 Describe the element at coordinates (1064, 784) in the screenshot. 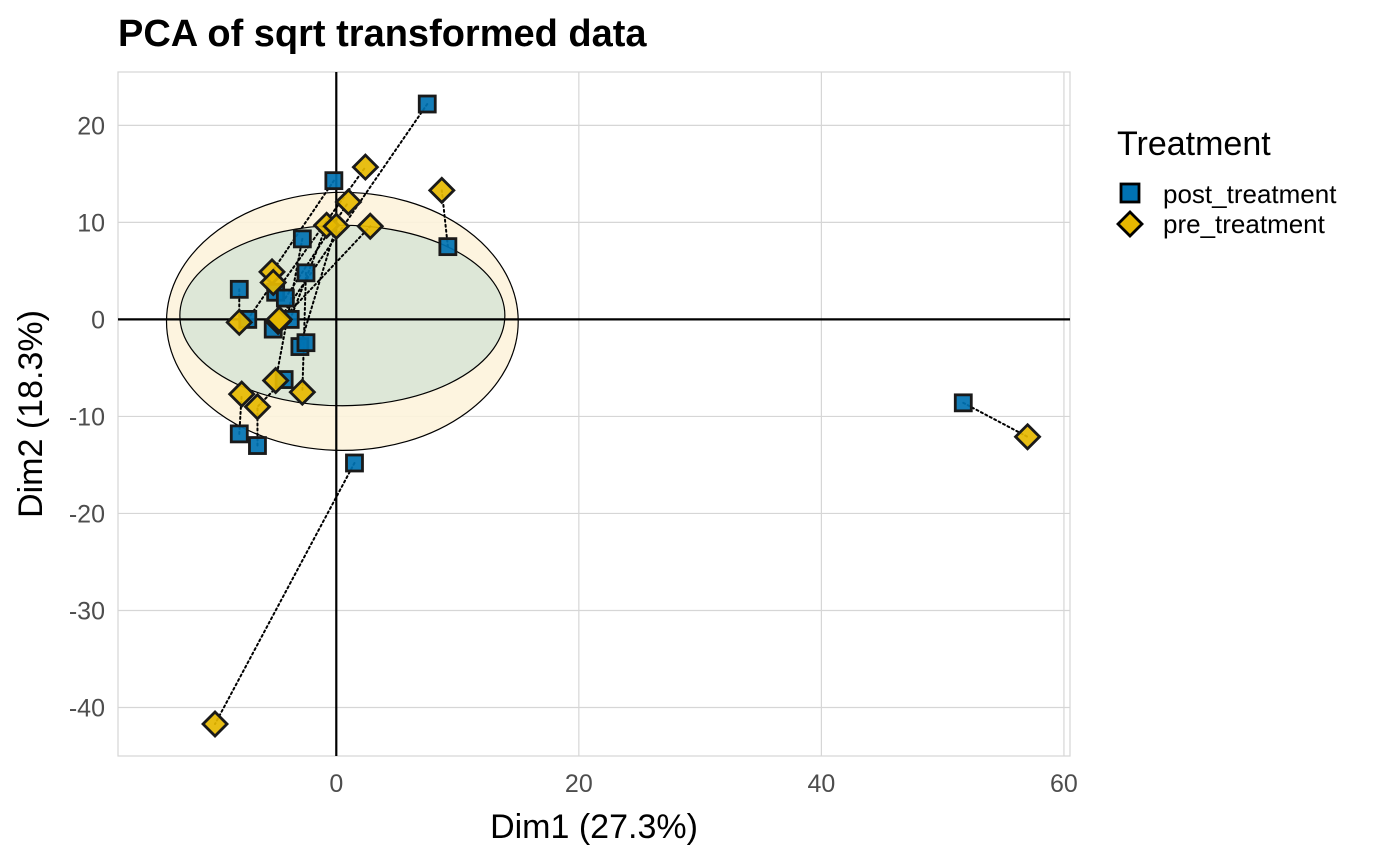

I see `x-tick-label: 60` at that location.